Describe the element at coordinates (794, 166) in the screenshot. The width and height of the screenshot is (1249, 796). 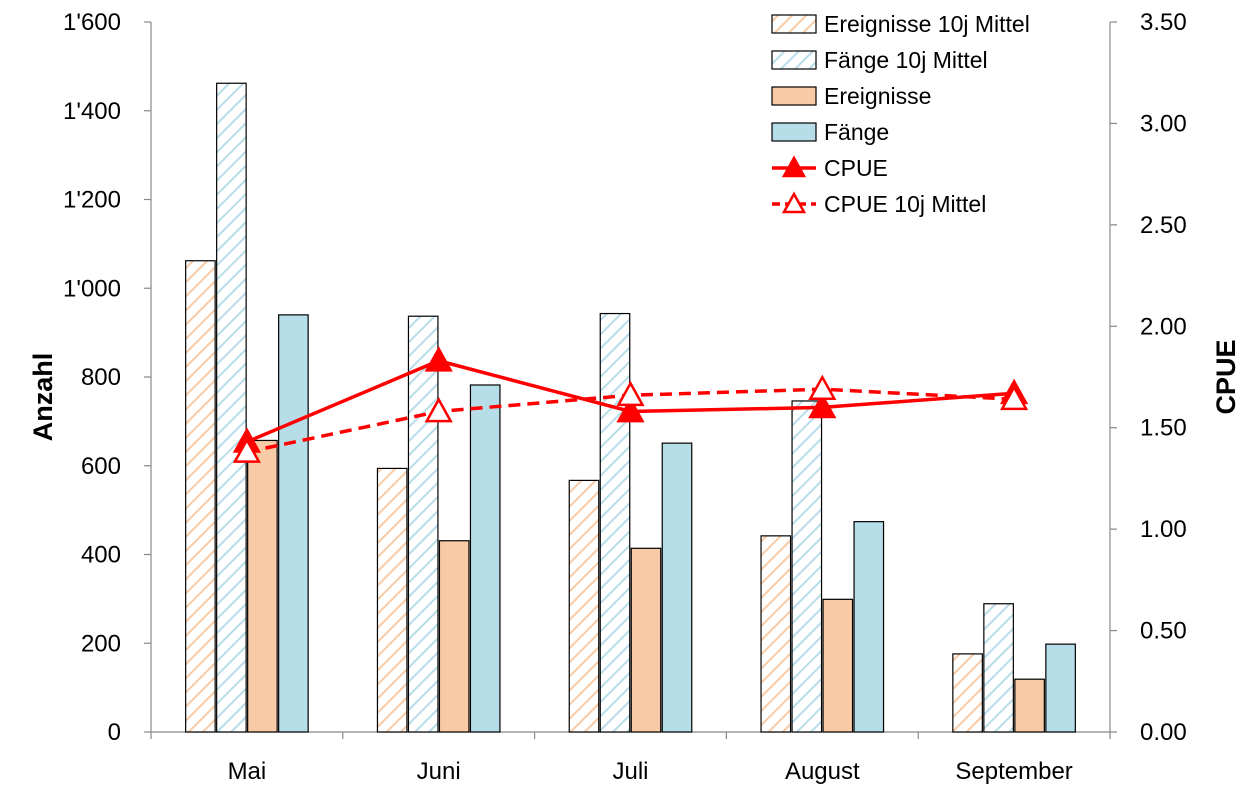
I see `legend-marker-cpue` at that location.